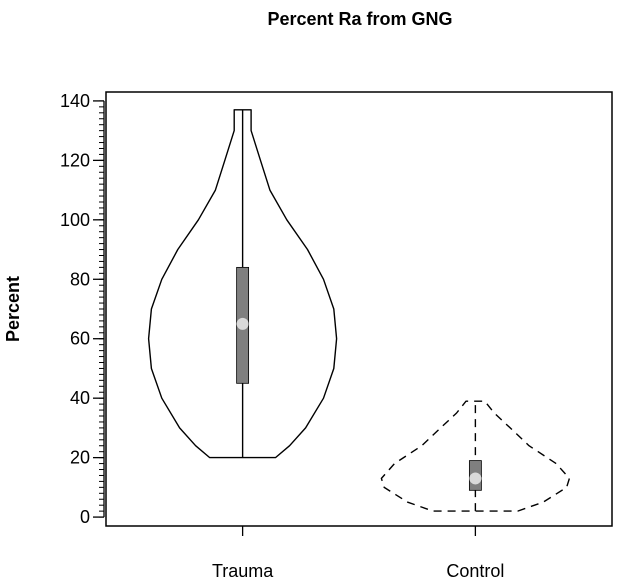  Describe the element at coordinates (80, 458) in the screenshot. I see `y-tick-label: 20` at that location.